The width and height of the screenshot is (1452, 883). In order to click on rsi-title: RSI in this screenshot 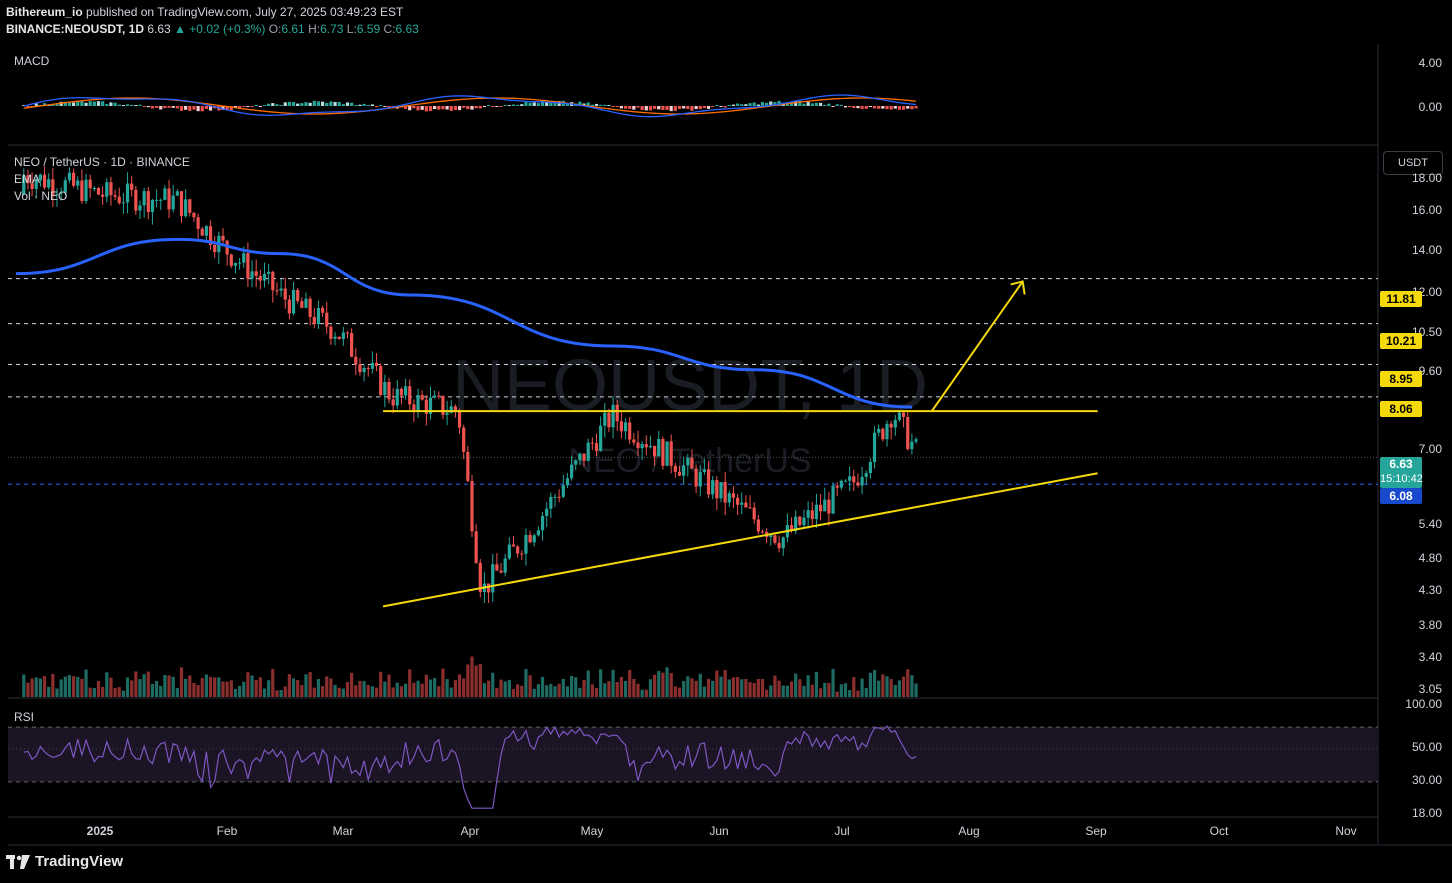, I will do `click(24, 717)`.